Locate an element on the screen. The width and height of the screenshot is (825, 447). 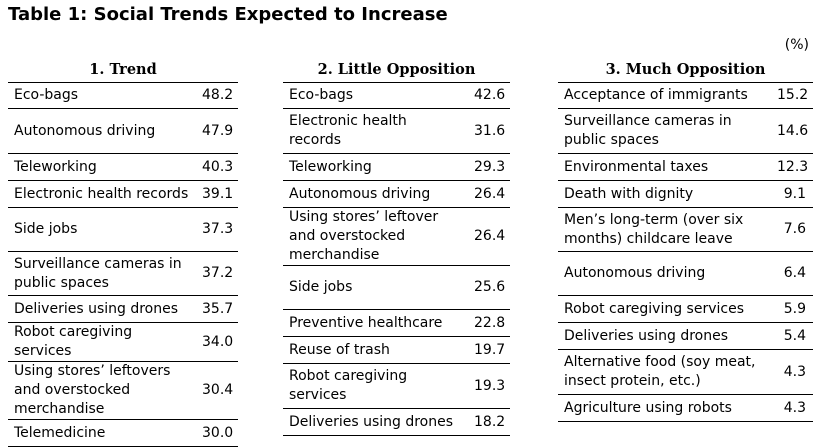
table-row: Side jobs 25.6 is located at coordinates (396, 287).